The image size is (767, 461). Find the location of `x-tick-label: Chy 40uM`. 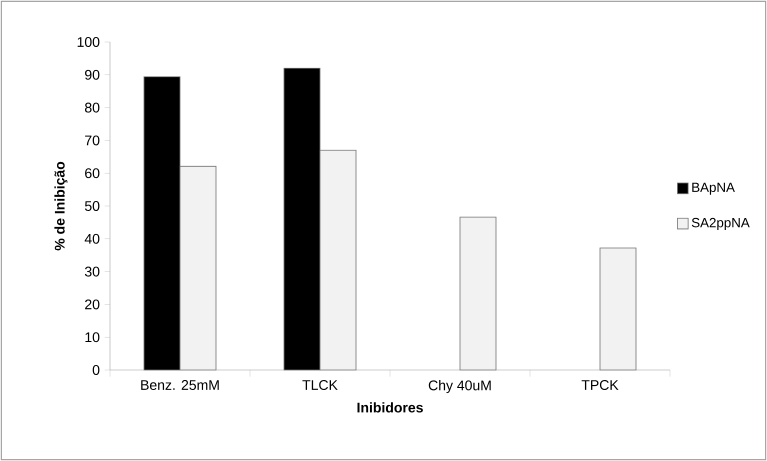

x-tick-label: Chy 40uM is located at coordinates (459, 387).